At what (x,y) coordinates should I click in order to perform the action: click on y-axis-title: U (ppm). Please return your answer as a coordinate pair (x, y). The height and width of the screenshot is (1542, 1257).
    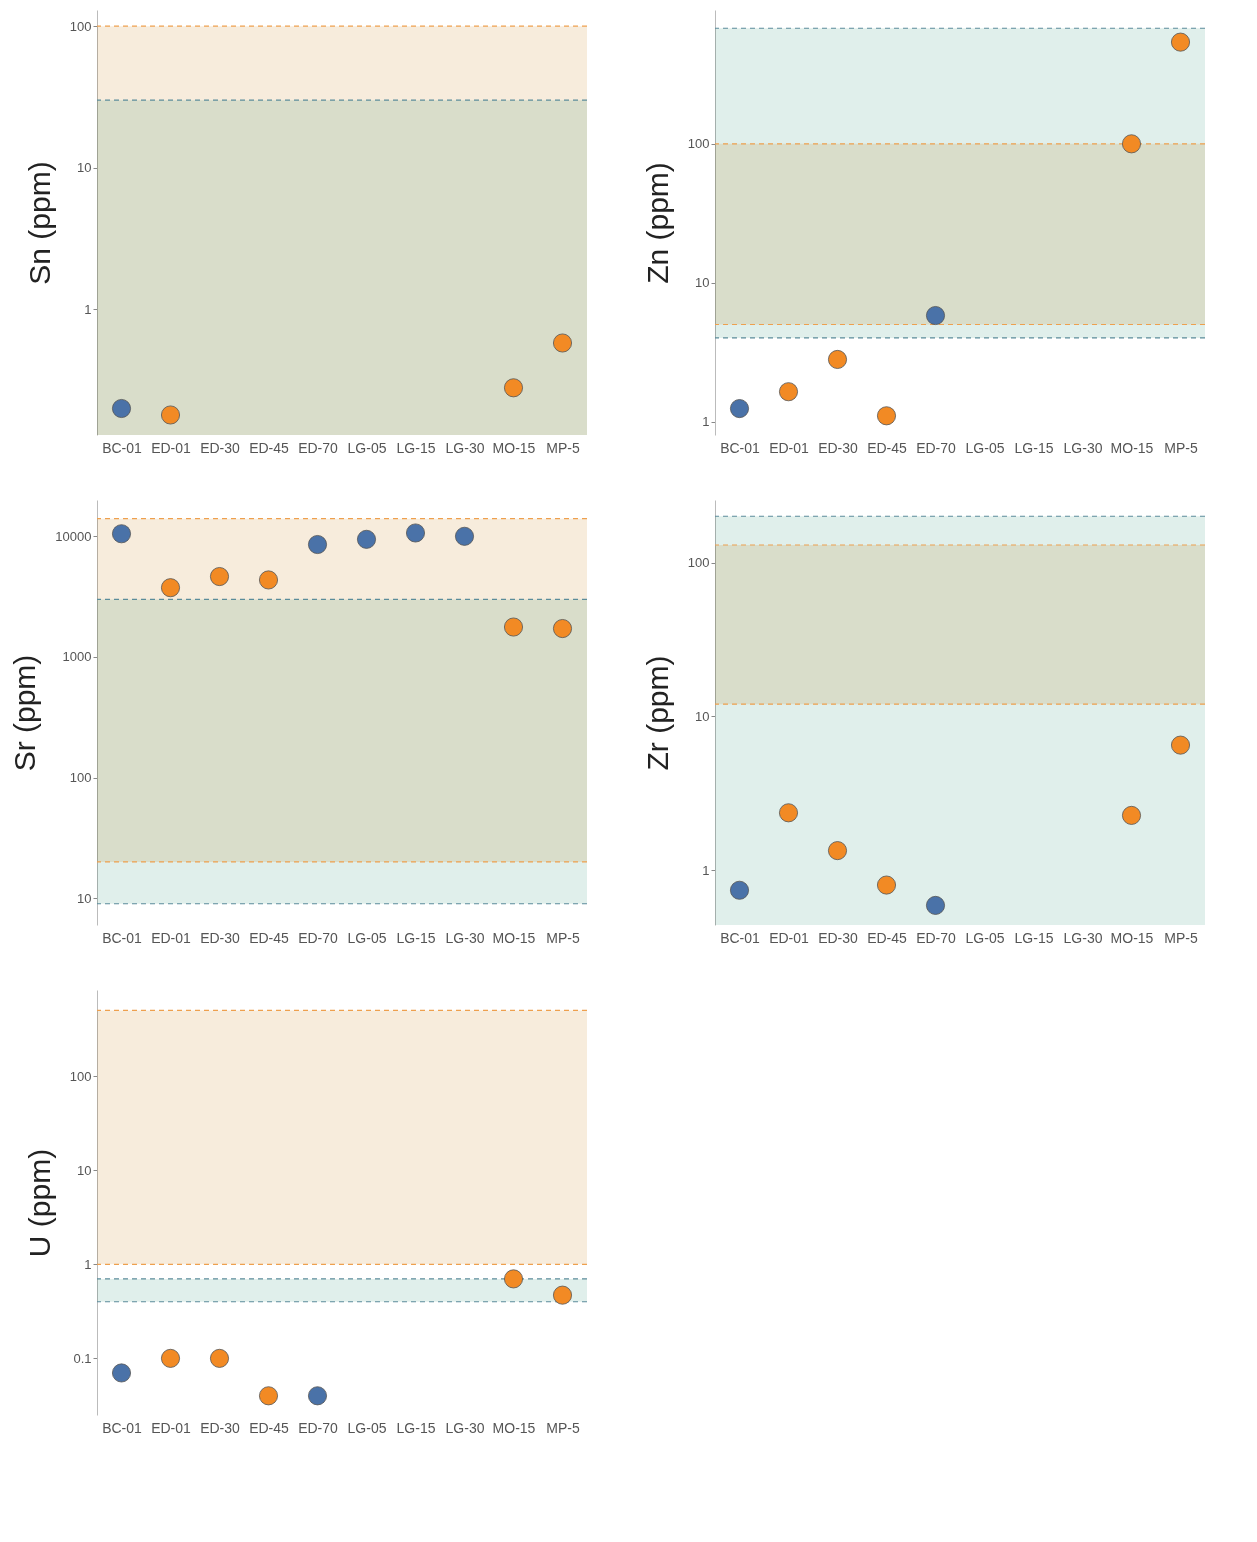
    Looking at the image, I should click on (39, 1203).